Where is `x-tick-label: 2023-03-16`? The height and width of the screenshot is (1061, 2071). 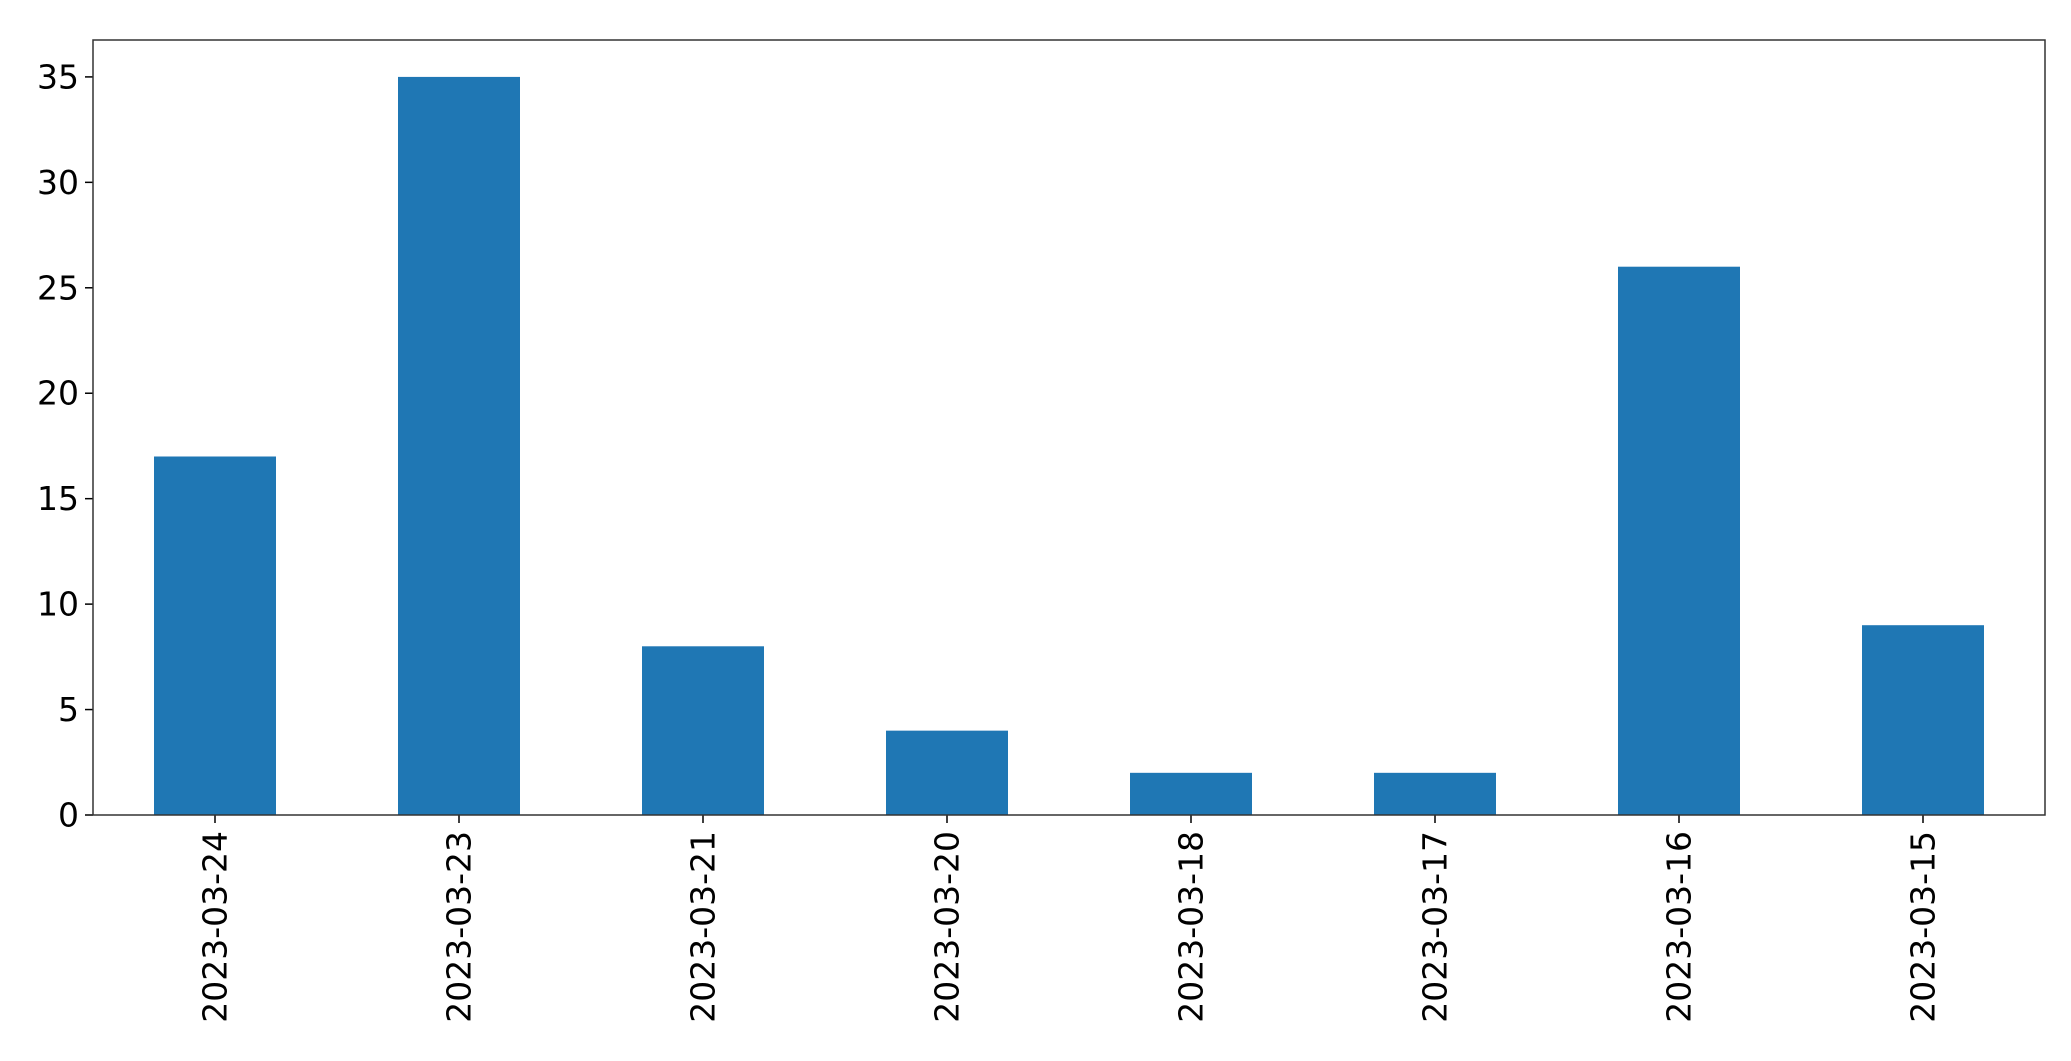 x-tick-label: 2023-03-16 is located at coordinates (1679, 927).